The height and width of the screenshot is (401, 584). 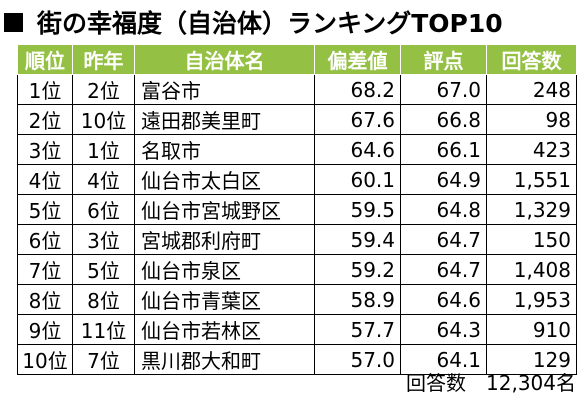 What do you see at coordinates (45, 269) in the screenshot?
I see `cell-rank: 7位` at bounding box center [45, 269].